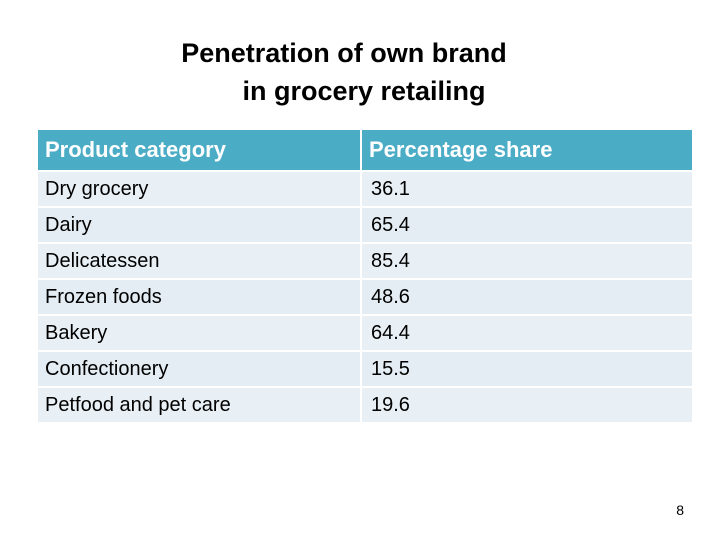 The image size is (728, 546). Describe the element at coordinates (527, 225) in the screenshot. I see `row-percentage: 65.4` at that location.